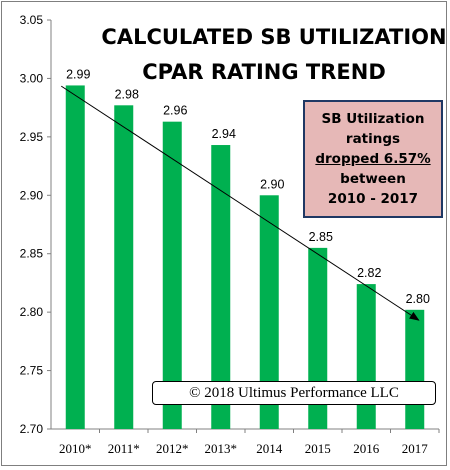  What do you see at coordinates (32, 20) in the screenshot?
I see `y-tick-label: 3.05` at bounding box center [32, 20].